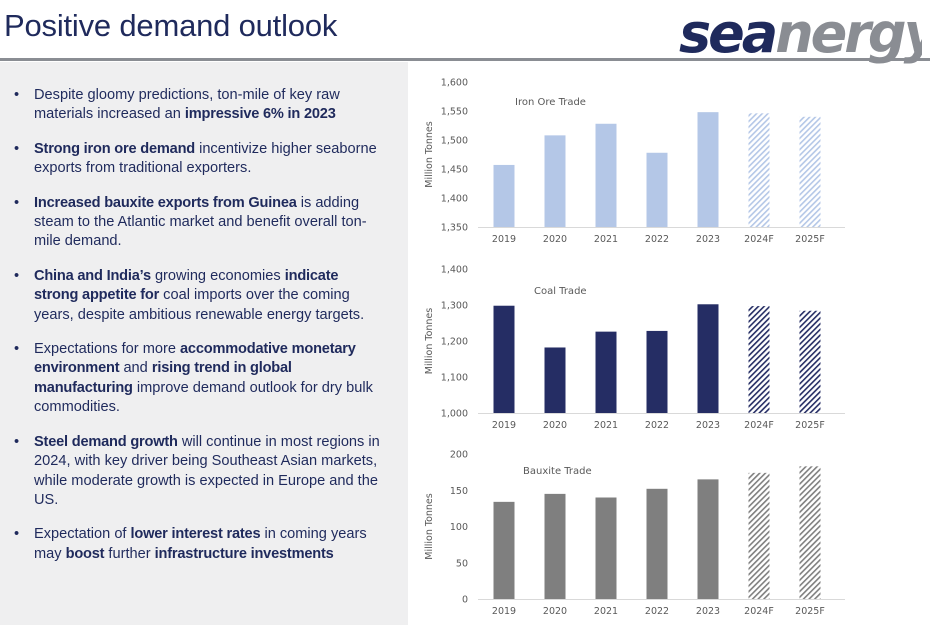 Image resolution: width=930 pixels, height=625 pixels. What do you see at coordinates (195, 359) in the screenshot?
I see `bullet-emphasis: accommodative monetary environment` at bounding box center [195, 359].